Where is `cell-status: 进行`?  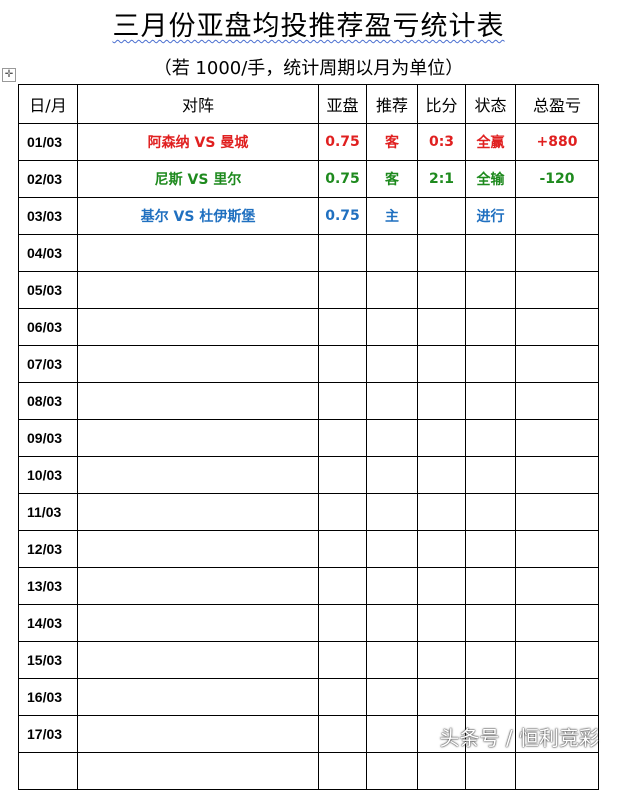
cell-status: 进行 is located at coordinates (490, 216).